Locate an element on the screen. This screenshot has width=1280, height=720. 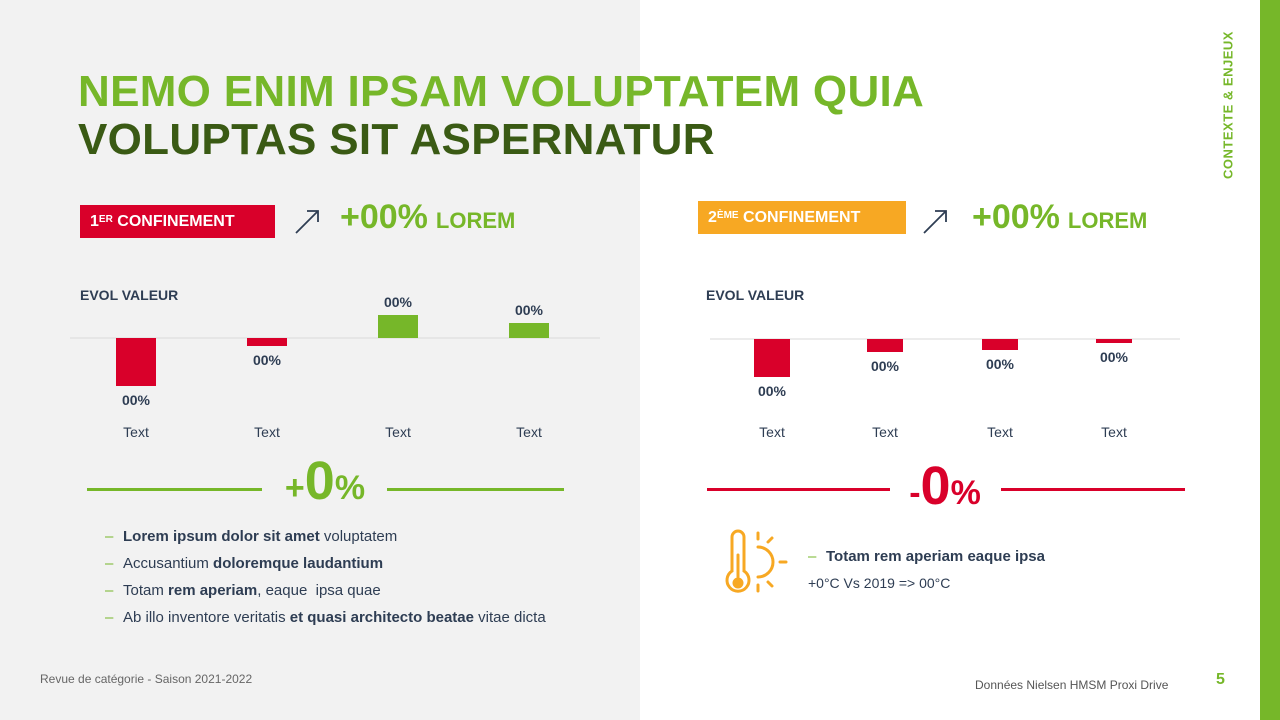
section-label: CONTEXTE & ENJEUX is located at coordinates (1228, 105).